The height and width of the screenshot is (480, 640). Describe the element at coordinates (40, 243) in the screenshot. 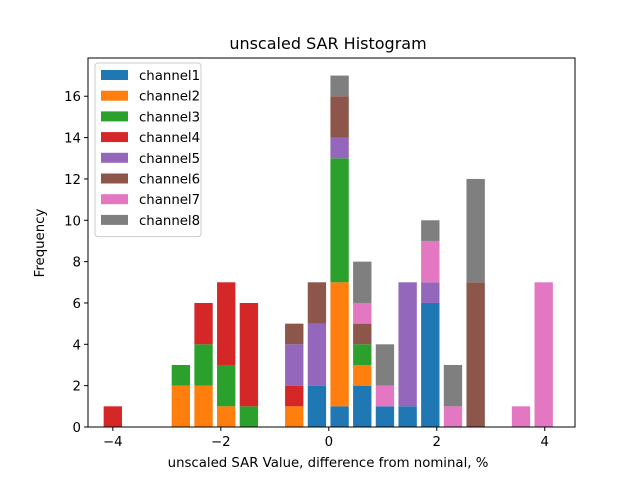

I see `y-axis-label: Frequency` at that location.